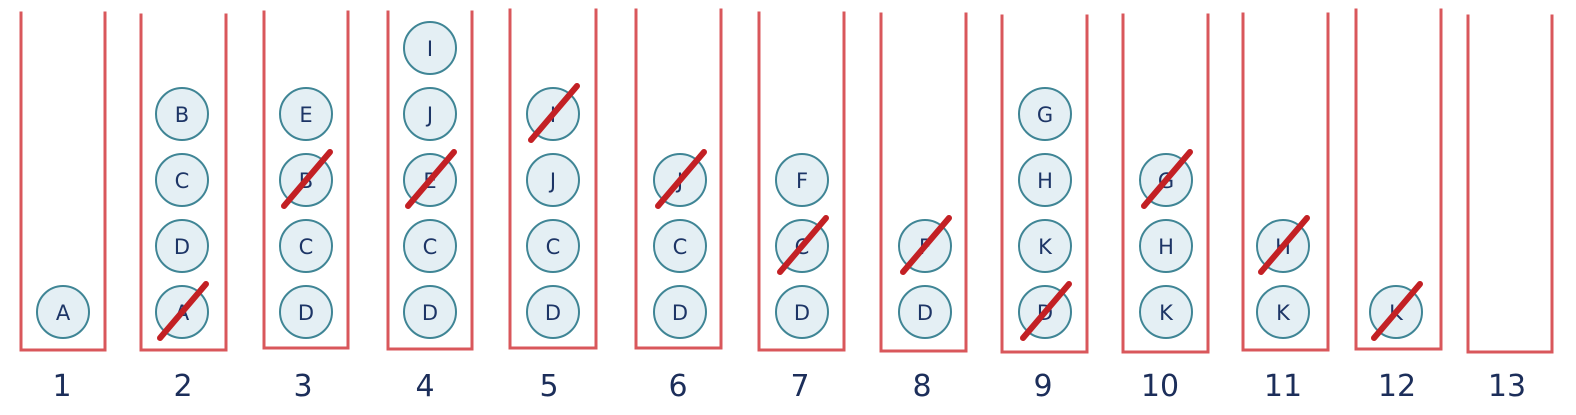  Describe the element at coordinates (183, 208) in the screenshot. I see `stack-2: AD C B 2` at that location.